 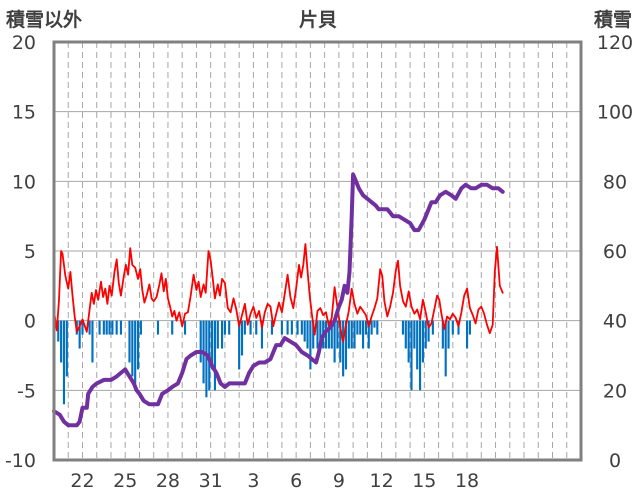 I want to click on x-tick-label: 22, so click(x=82, y=481).